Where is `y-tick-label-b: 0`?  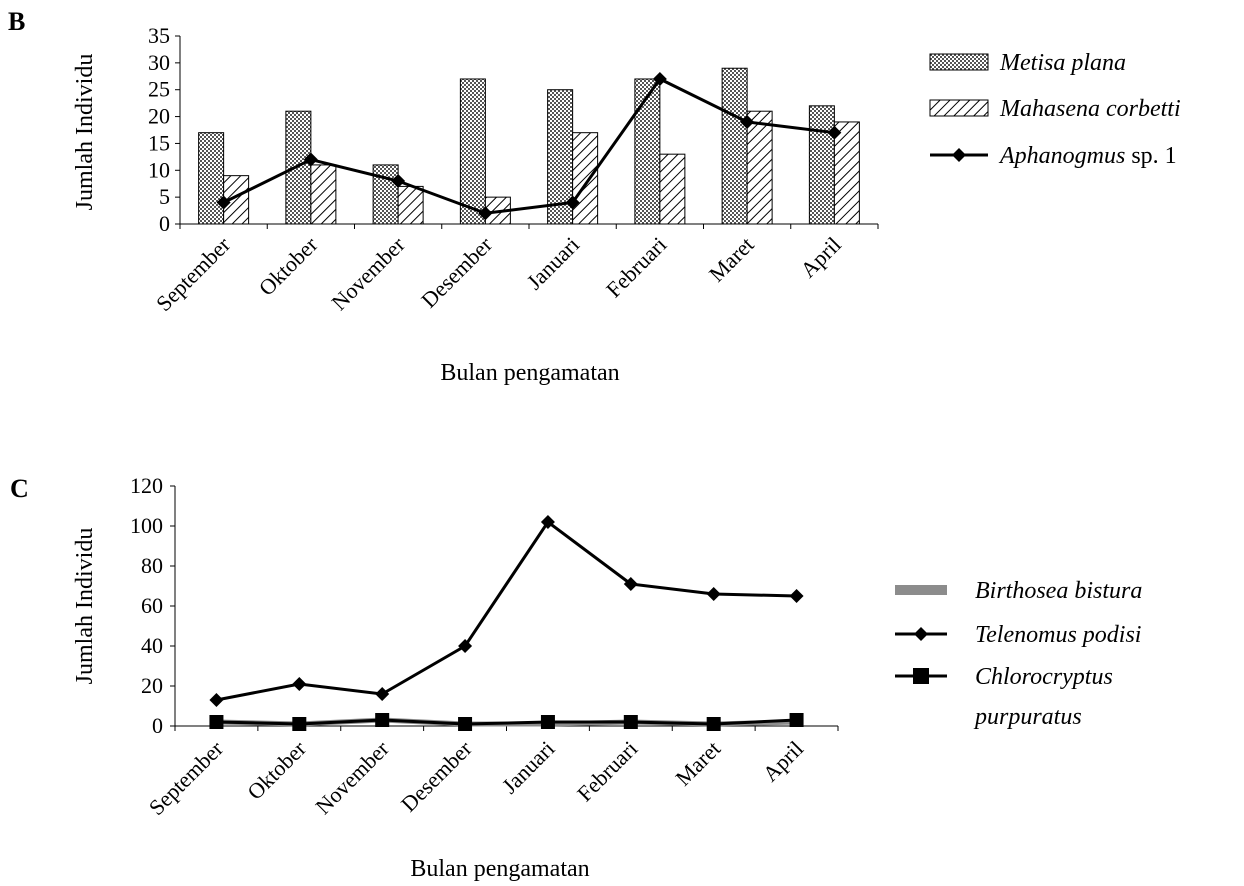
y-tick-label-b: 0 is located at coordinates (164, 223).